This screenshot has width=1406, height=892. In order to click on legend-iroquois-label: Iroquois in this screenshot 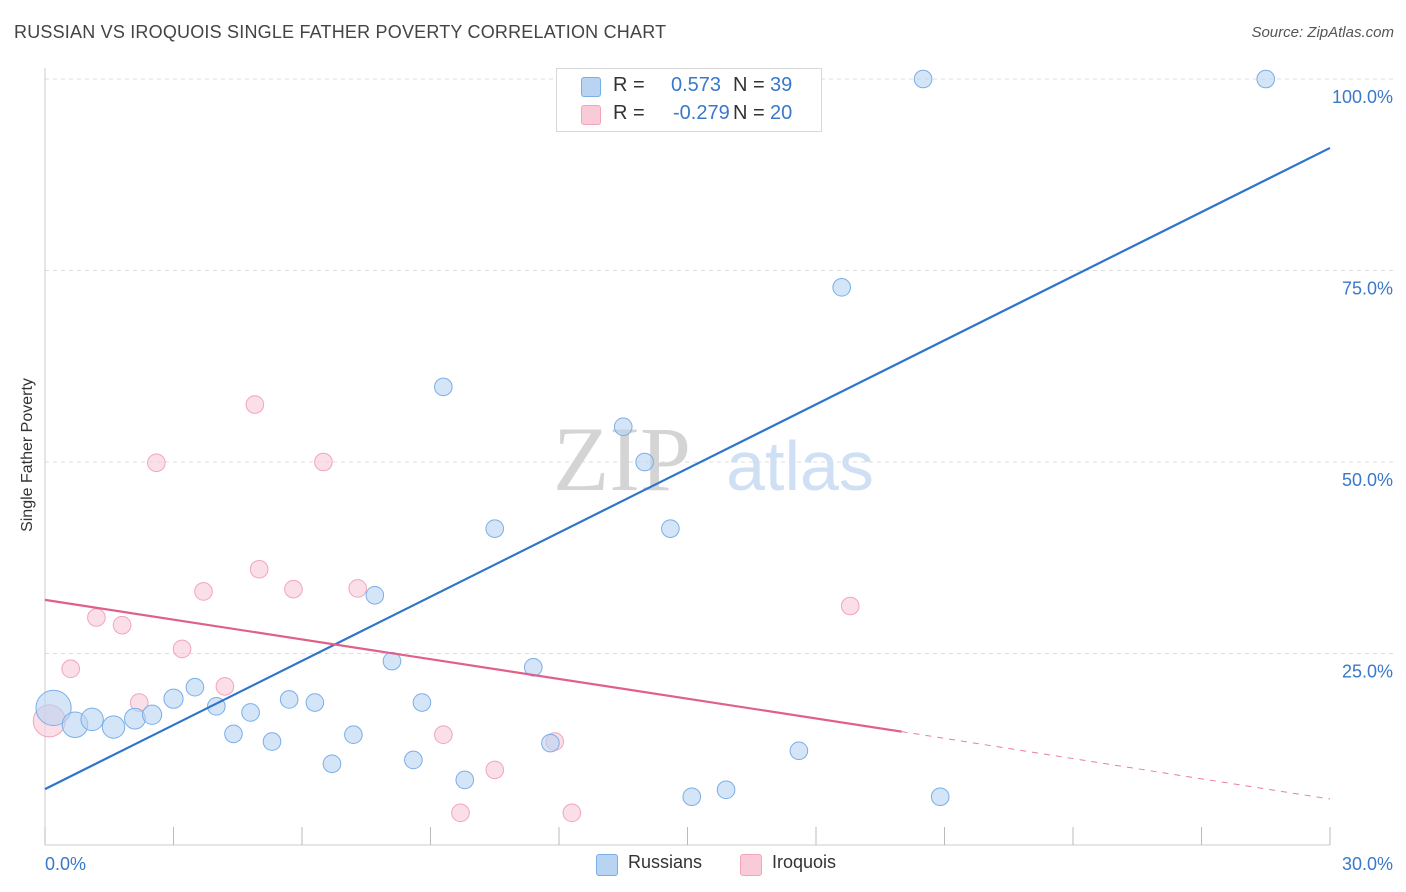, I will do `click(804, 862)`.